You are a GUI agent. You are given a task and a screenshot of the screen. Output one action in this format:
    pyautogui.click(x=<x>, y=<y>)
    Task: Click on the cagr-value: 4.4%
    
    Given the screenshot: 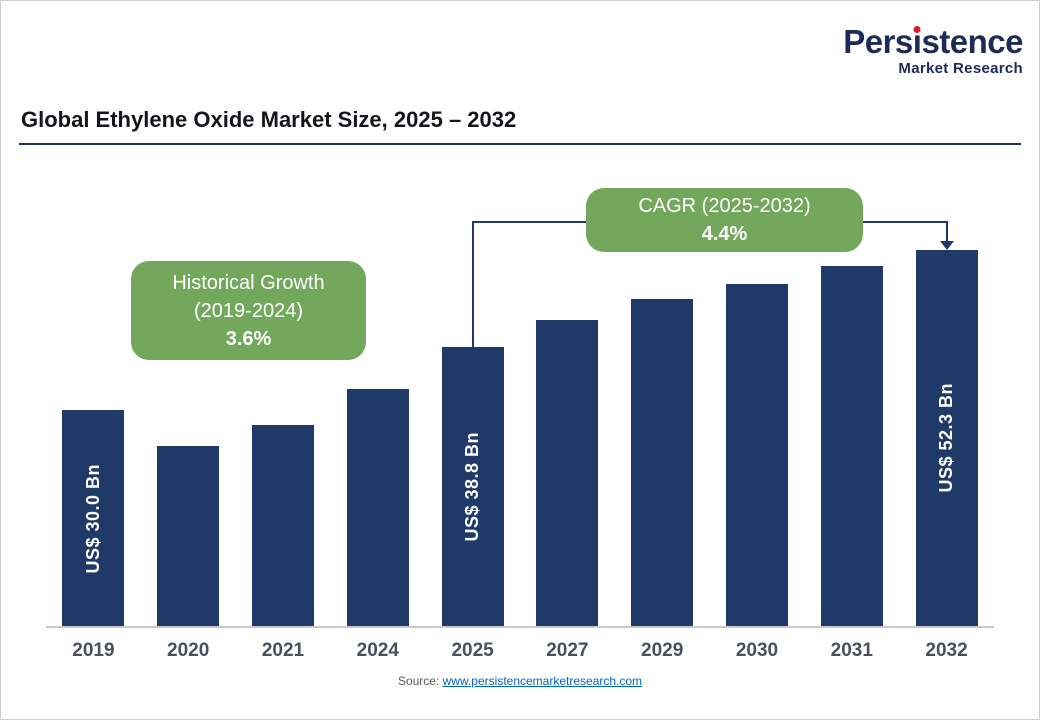 What is the action you would take?
    pyautogui.click(x=724, y=234)
    